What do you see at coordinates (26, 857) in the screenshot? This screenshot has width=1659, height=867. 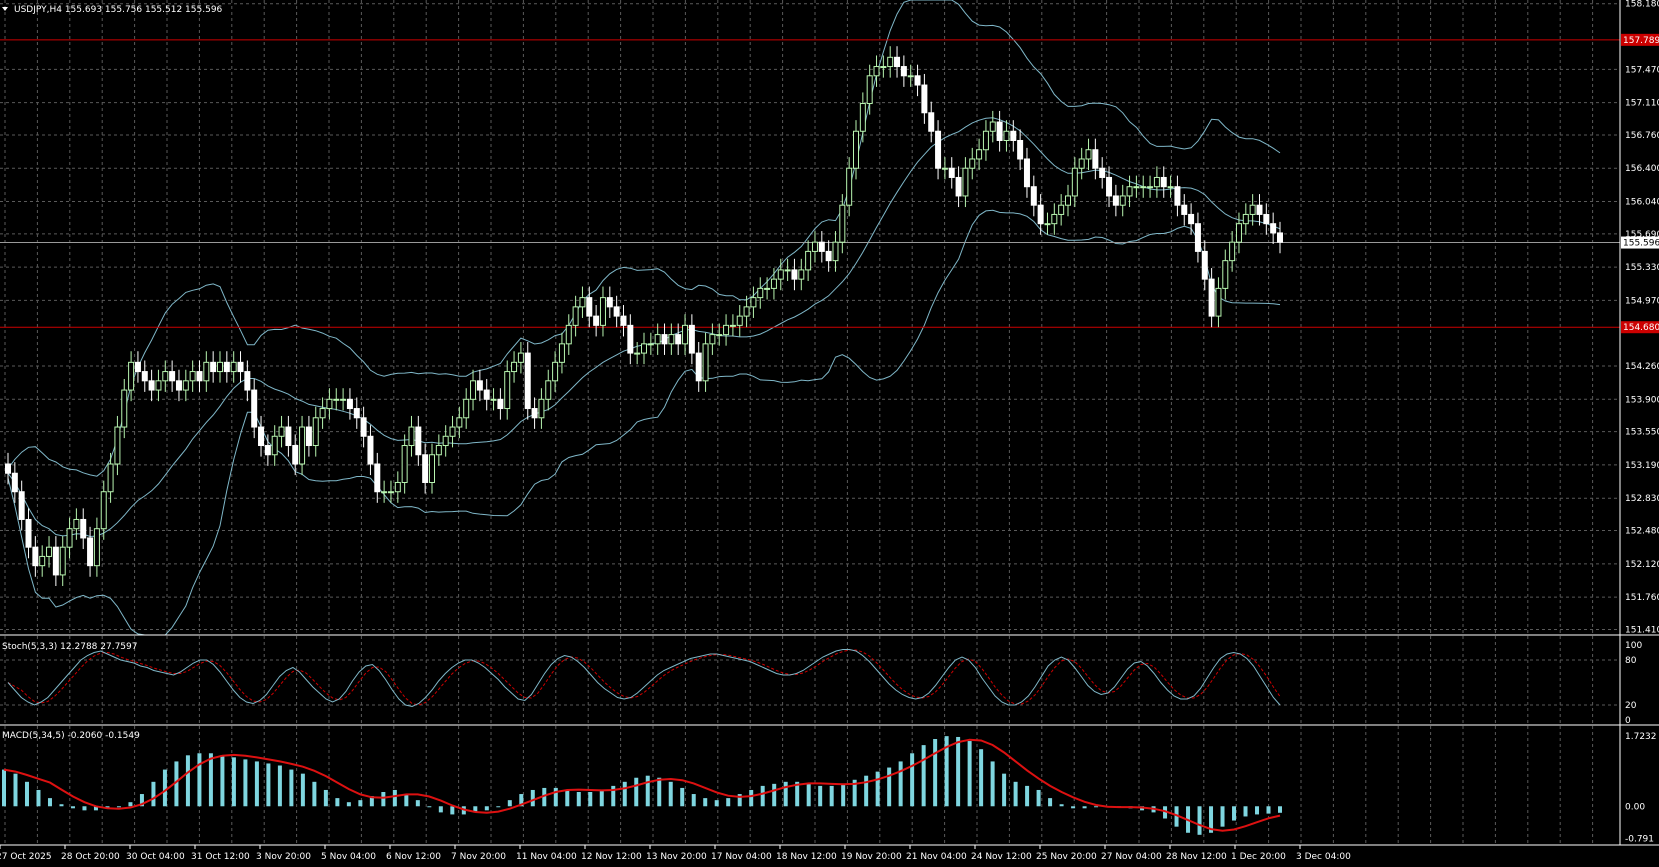 I see `time-label: 27 Oct 2025` at bounding box center [26, 857].